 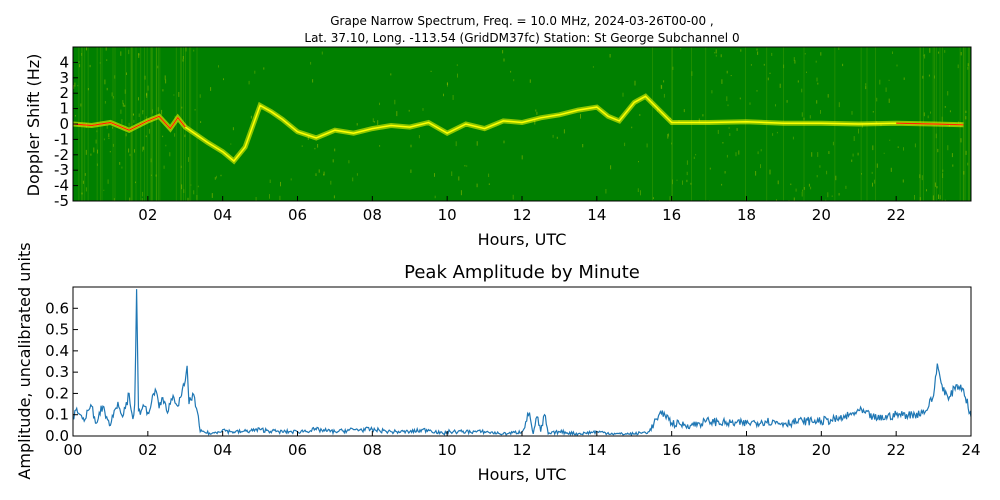 I want to click on amplitude-x-axis-label: Hours, UTC, so click(x=522, y=474).